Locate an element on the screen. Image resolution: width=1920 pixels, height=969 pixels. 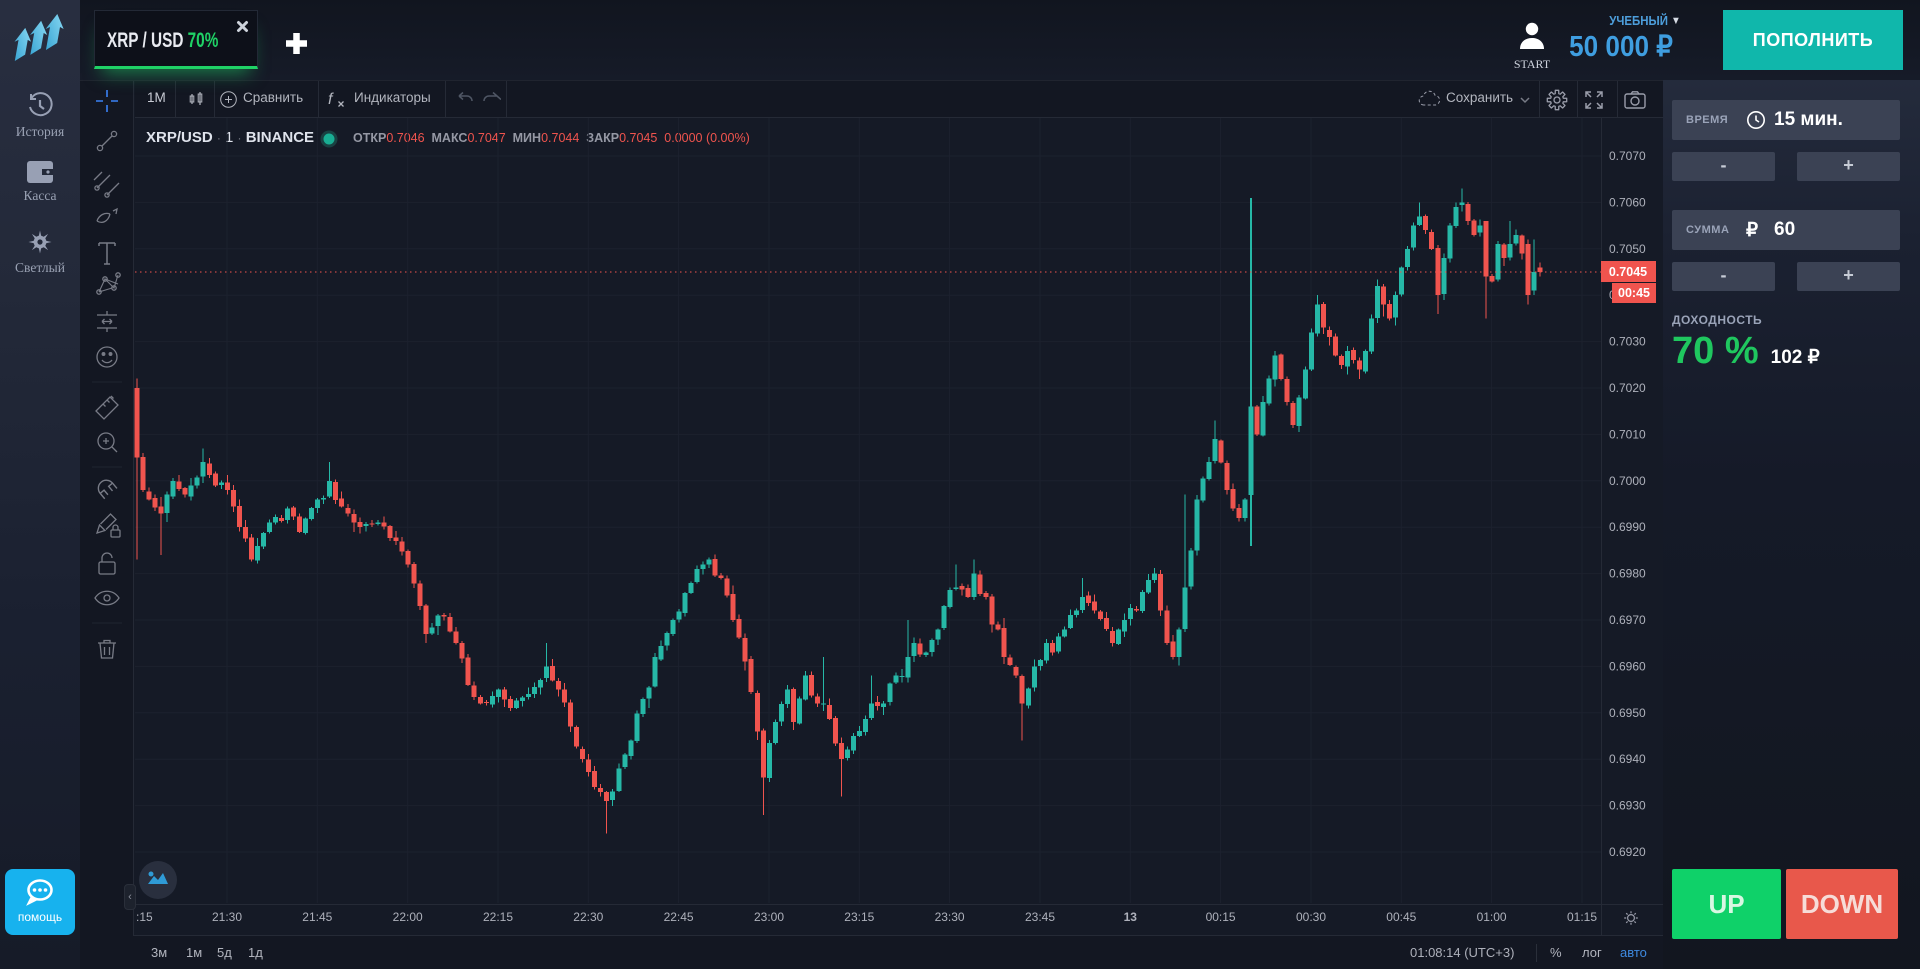
svg-text: 0.7070 is located at coordinates (1627, 156).